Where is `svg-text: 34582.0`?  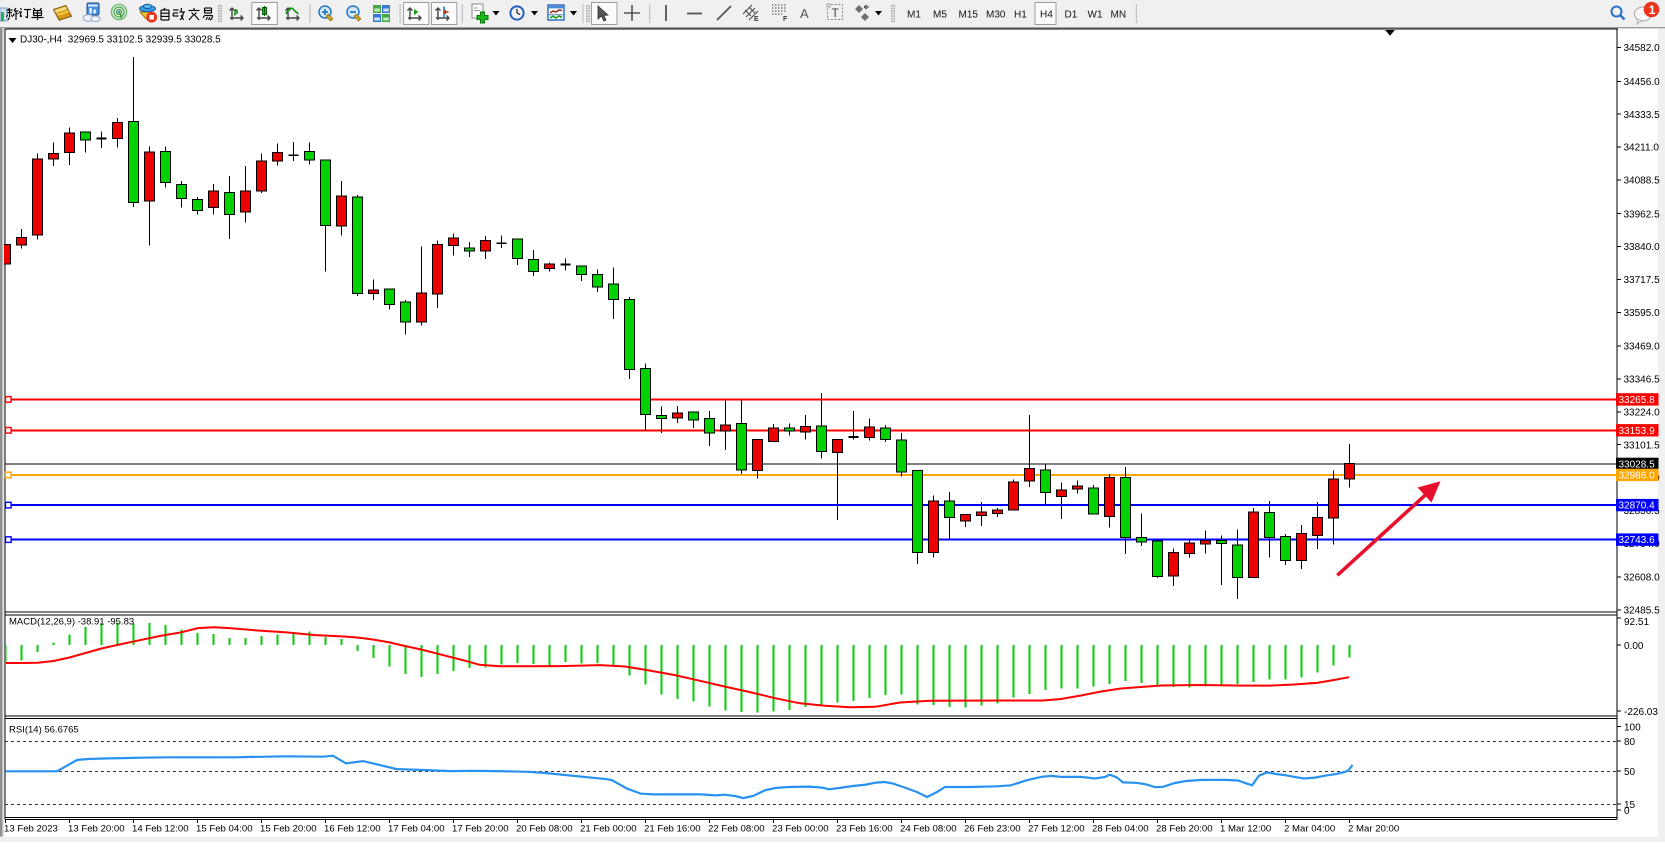
svg-text: 34582.0 is located at coordinates (1642, 48).